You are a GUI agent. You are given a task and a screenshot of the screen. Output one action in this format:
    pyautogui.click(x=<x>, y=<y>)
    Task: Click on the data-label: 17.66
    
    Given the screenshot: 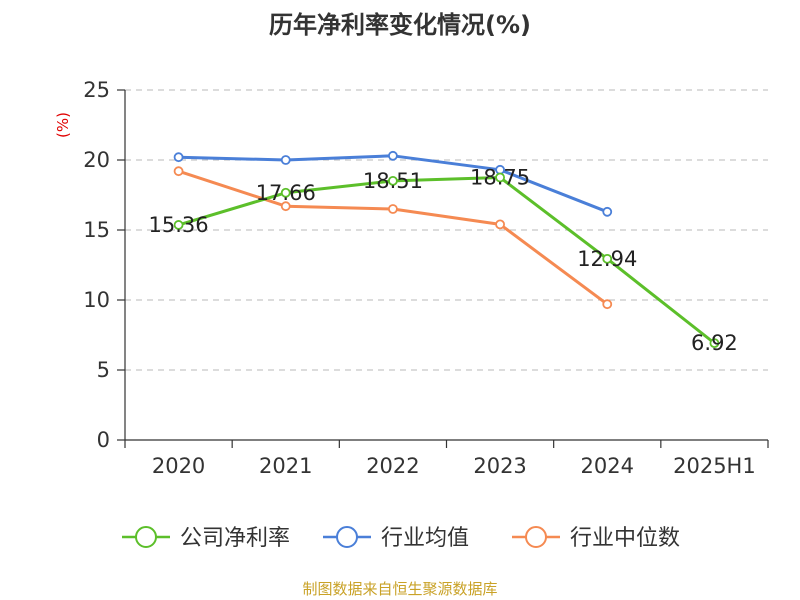 What is the action you would take?
    pyautogui.click(x=286, y=193)
    